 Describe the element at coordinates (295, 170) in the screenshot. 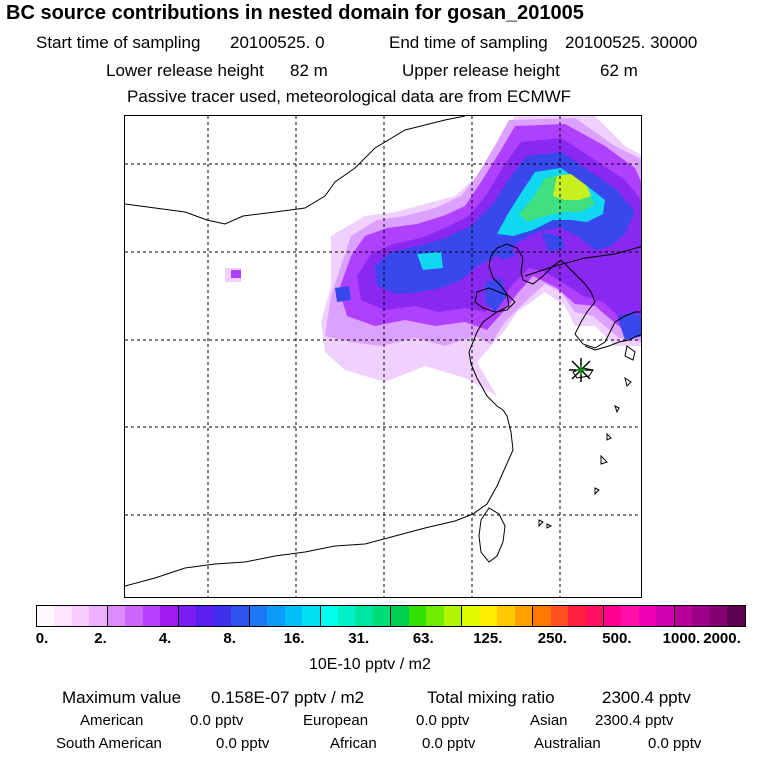

I see `northern-border` at that location.